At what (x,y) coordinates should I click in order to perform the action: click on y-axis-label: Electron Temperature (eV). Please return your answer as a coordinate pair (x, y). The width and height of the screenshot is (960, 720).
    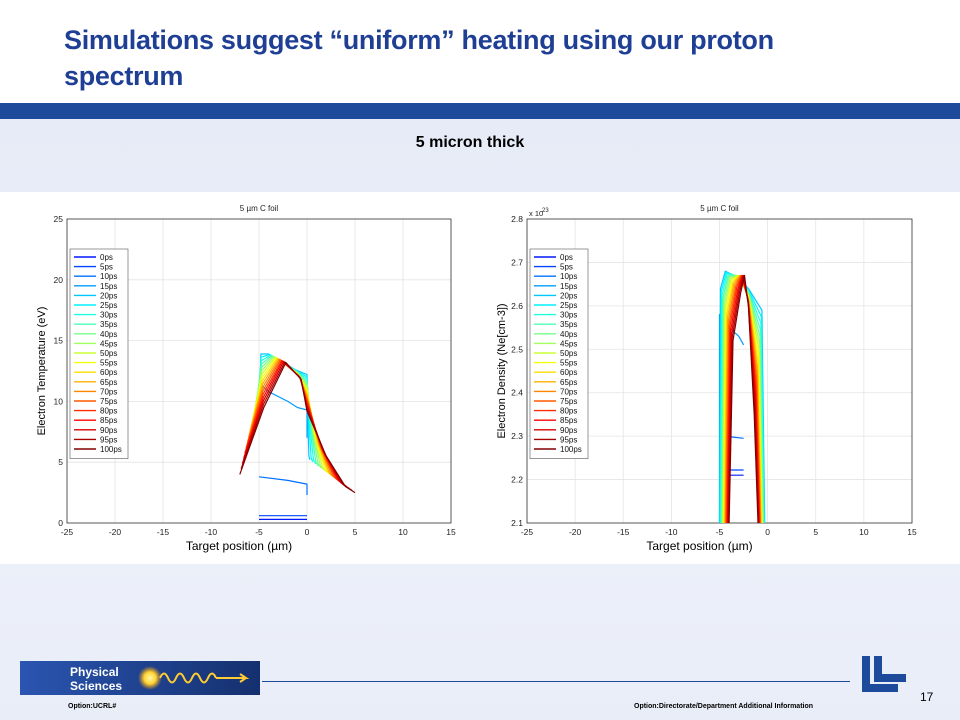
    Looking at the image, I should click on (42, 371).